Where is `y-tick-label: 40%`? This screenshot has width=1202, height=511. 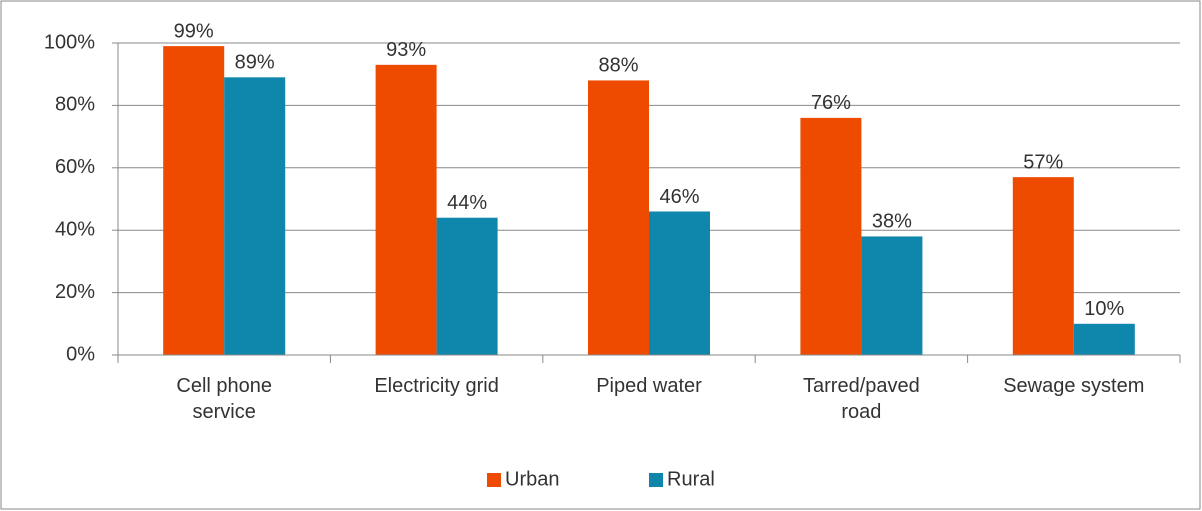 y-tick-label: 40% is located at coordinates (75, 229).